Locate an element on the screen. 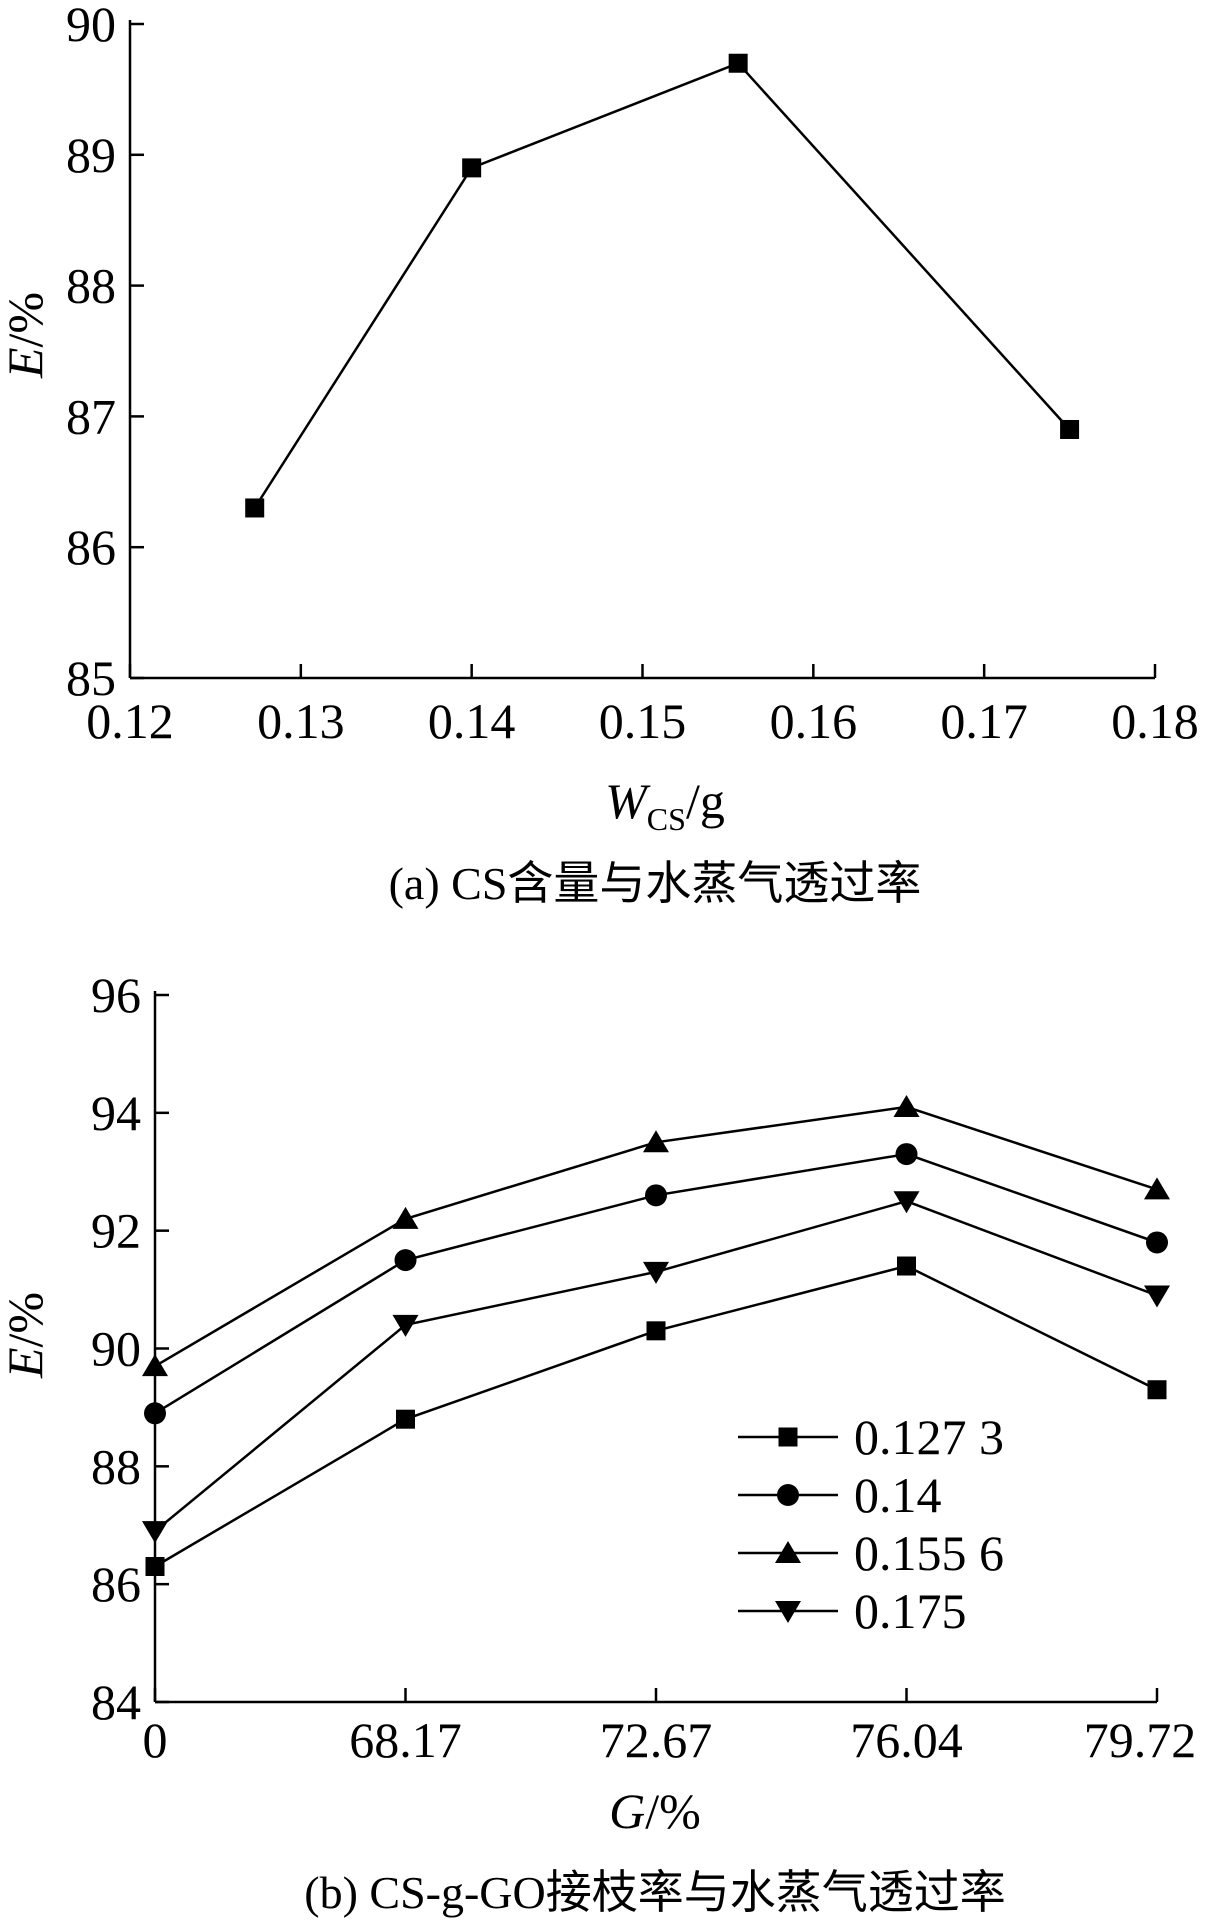 This screenshot has width=1226, height=1929. legend-label: 0.155 6 is located at coordinates (929, 1553).